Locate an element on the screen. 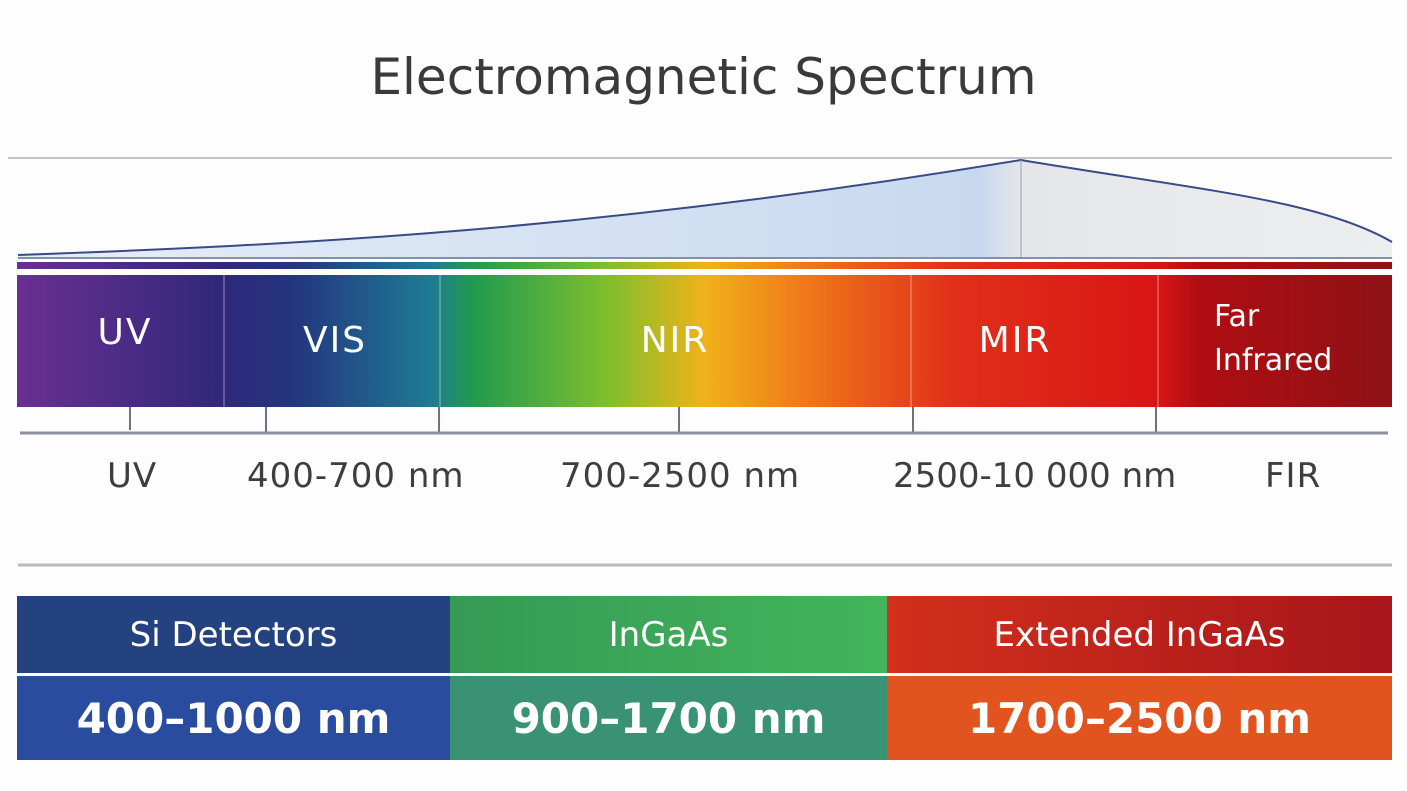 The width and height of the screenshot is (1407, 791). band-vis: VIS is located at coordinates (335, 340).